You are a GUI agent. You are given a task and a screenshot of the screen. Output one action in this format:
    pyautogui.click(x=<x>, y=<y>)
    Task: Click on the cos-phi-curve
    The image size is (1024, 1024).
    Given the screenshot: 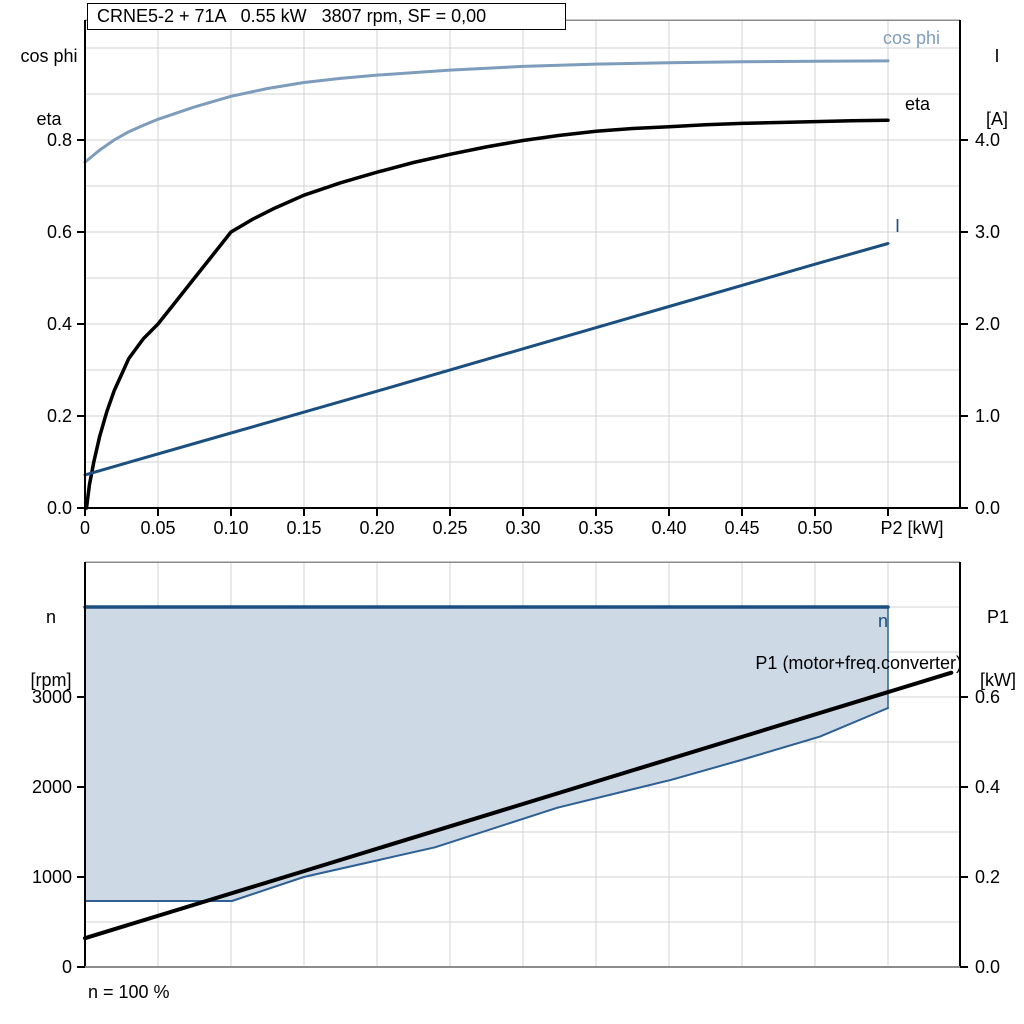 What is the action you would take?
    pyautogui.click(x=486, y=111)
    